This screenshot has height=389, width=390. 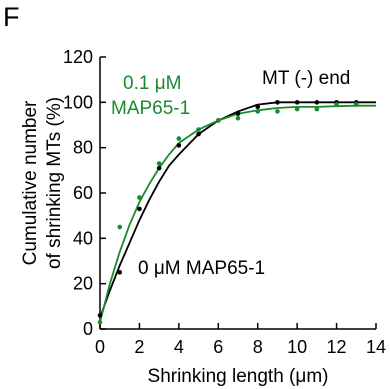 I want to click on green-series-label-line2: MAP65-1, so click(x=150, y=108).